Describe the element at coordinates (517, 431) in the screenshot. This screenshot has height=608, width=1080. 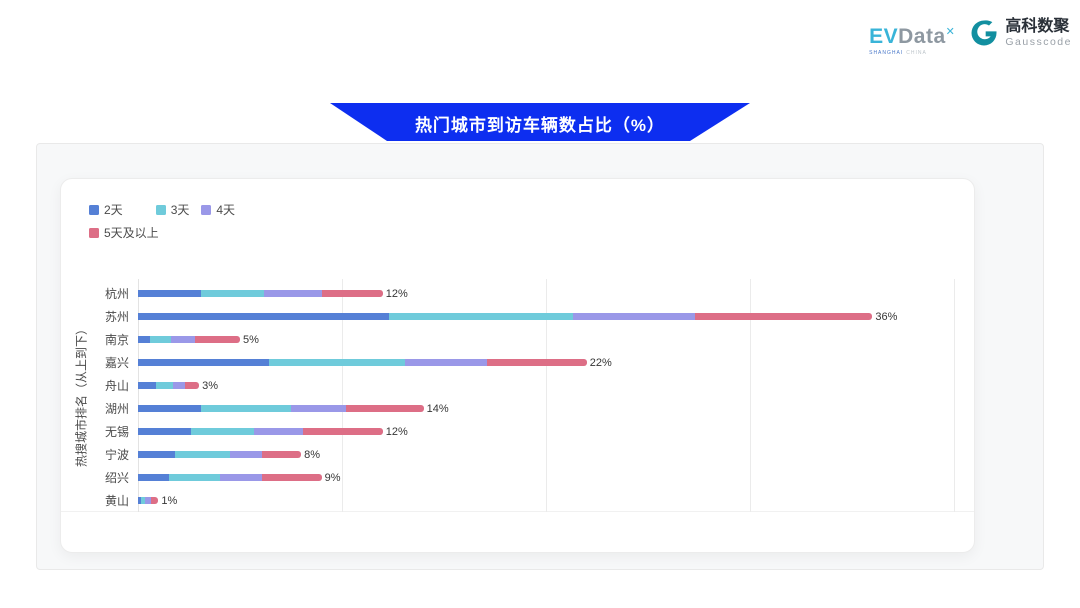
I see `chart-row-无锡: 无锡 12%` at that location.